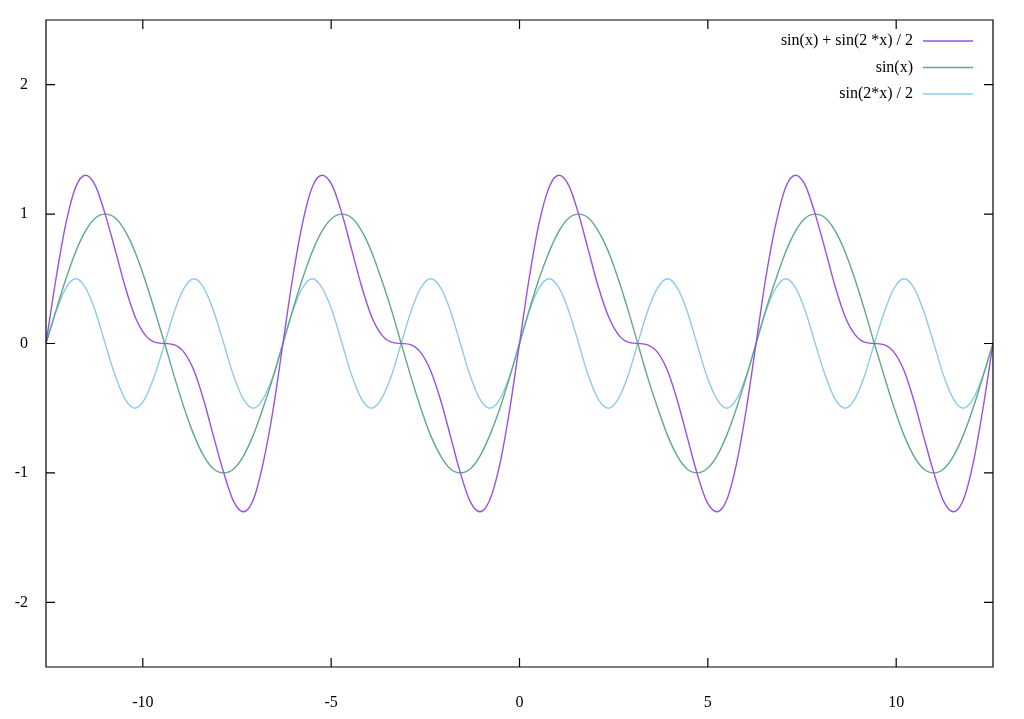  Describe the element at coordinates (846, 40) in the screenshot. I see `legend-label: sin(x) + sin(2 *x) / 2` at that location.